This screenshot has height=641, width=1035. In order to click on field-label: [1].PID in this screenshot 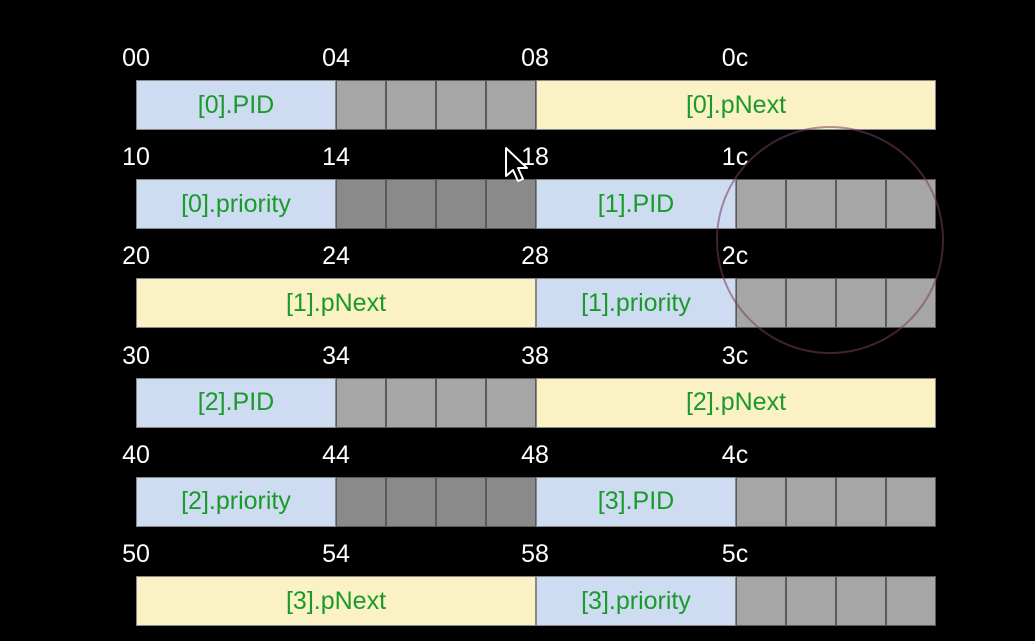, I will do `click(636, 203)`.